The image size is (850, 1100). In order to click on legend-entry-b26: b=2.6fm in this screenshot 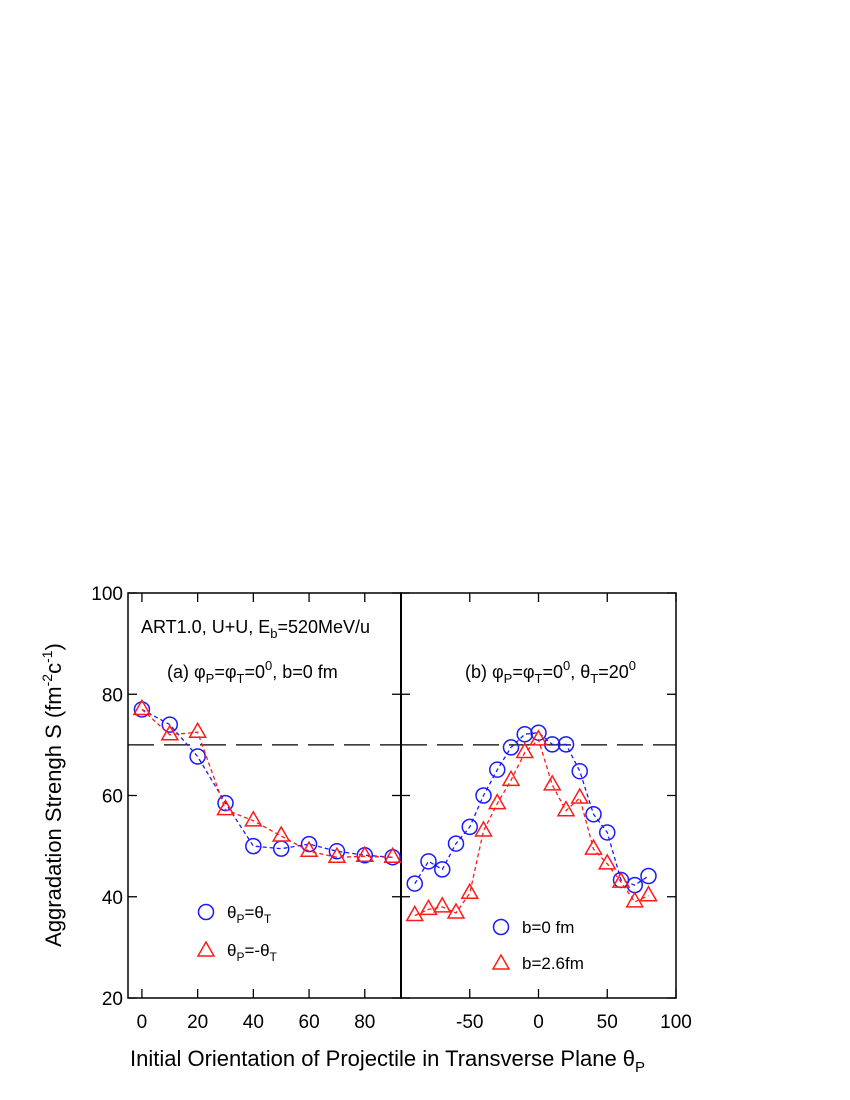, I will do `click(553, 963)`.